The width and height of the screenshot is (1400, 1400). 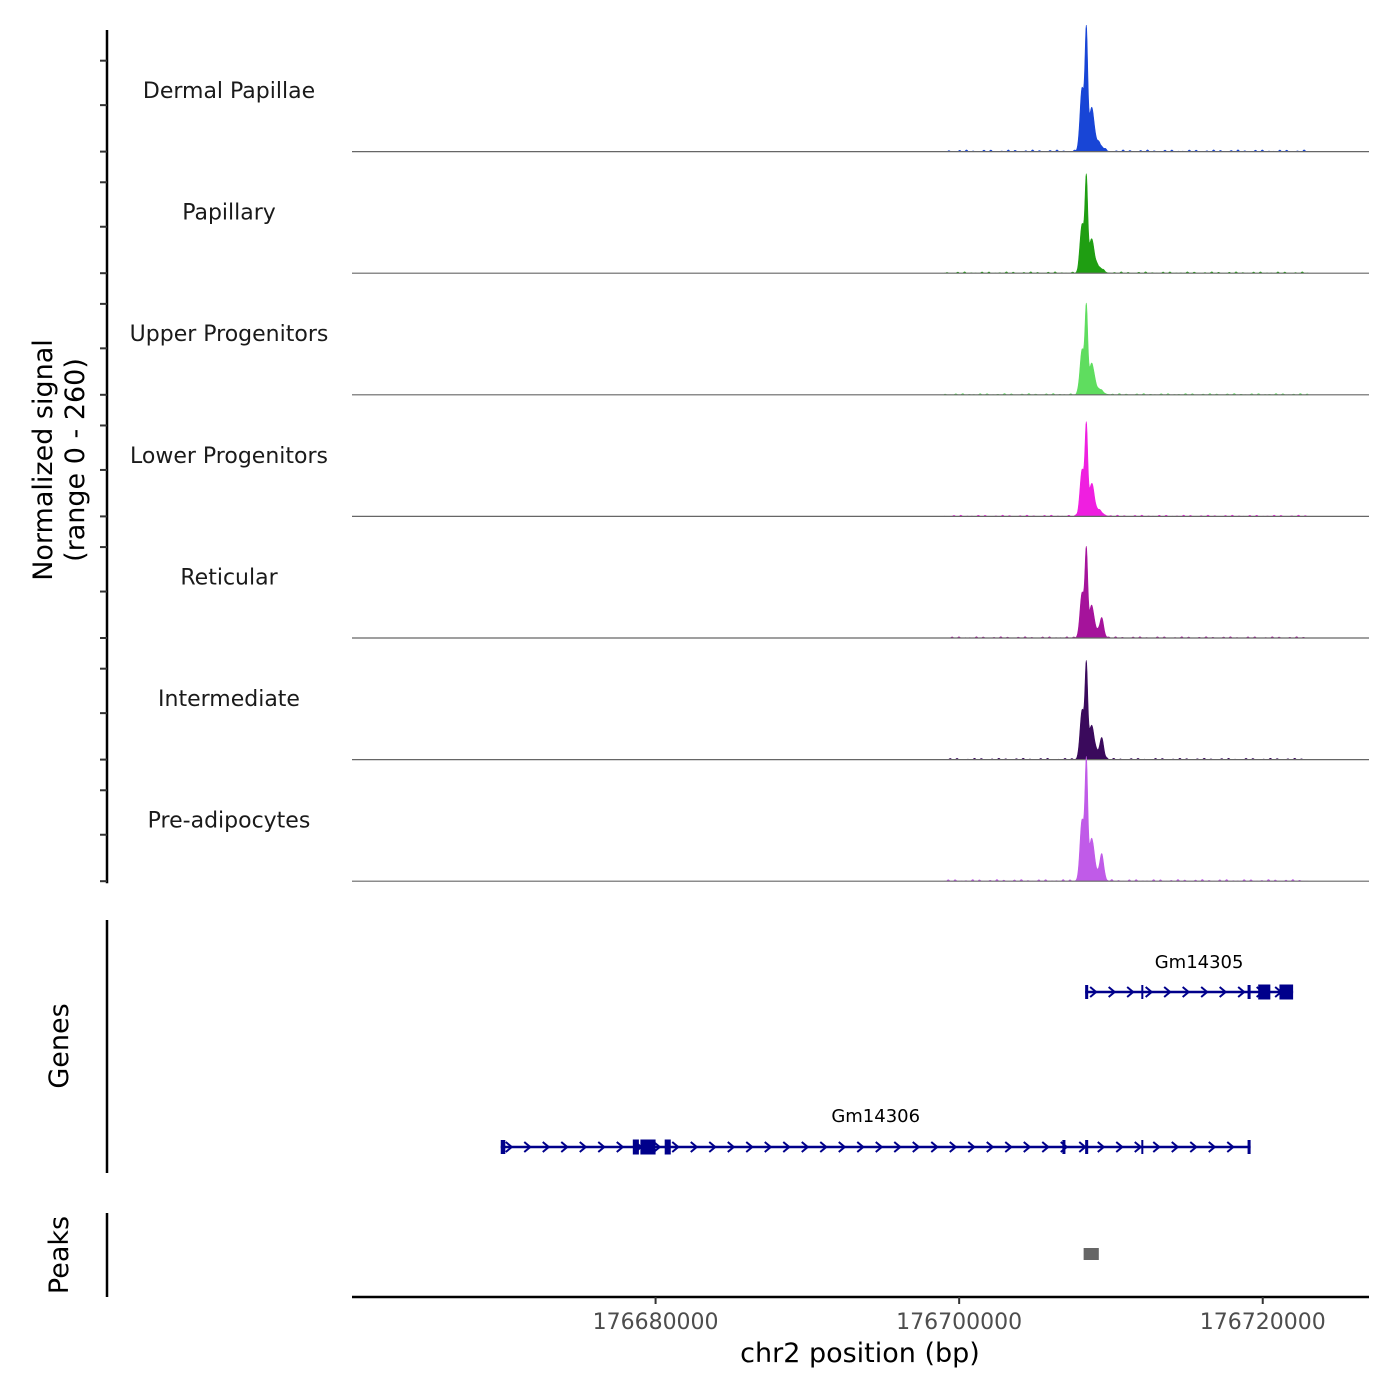 What do you see at coordinates (749, 469) in the screenshot?
I see `signal-track: Lower Progenitors` at bounding box center [749, 469].